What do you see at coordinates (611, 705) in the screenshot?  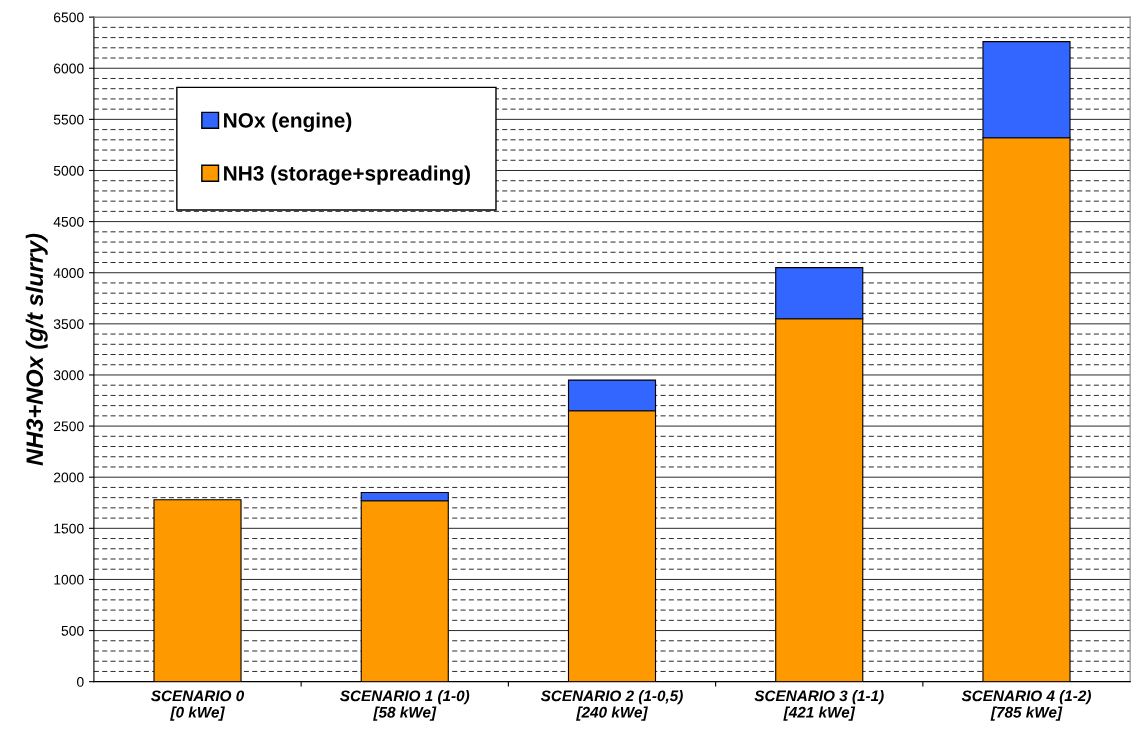 I see `x-tick-label: SCENARIO 2 (1-0,5) [240 kWe]` at bounding box center [611, 705].